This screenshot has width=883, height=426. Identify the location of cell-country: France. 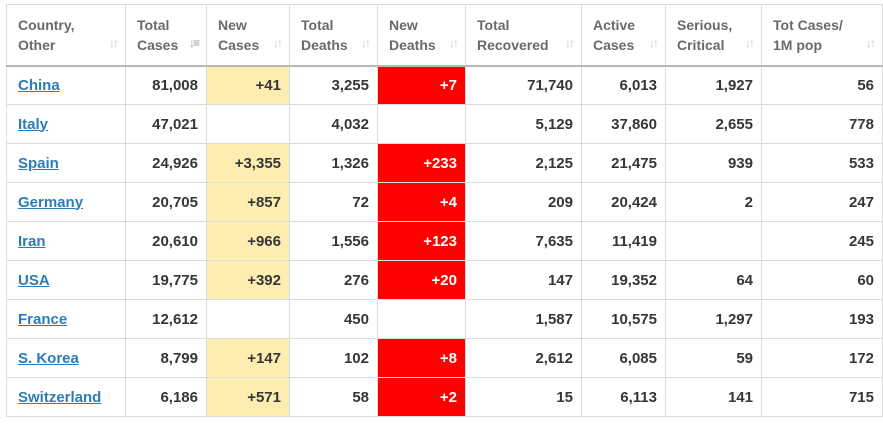
(66, 319).